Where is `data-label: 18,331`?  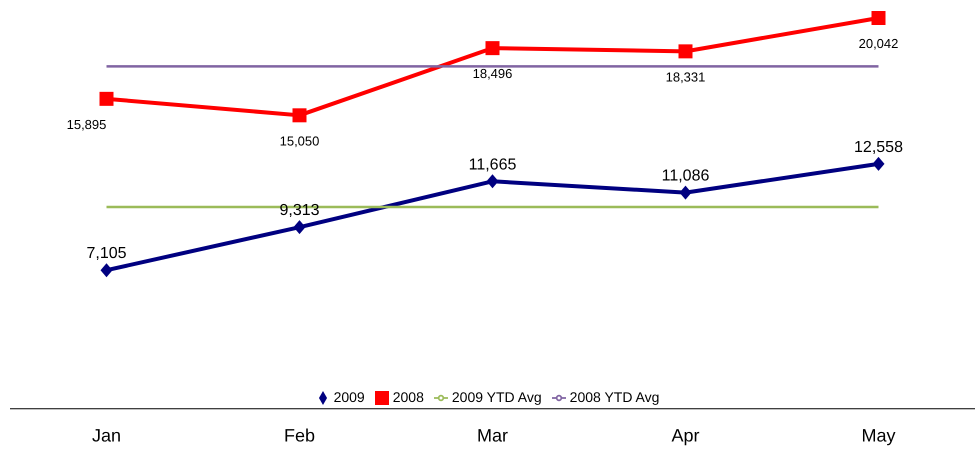 data-label: 18,331 is located at coordinates (686, 76).